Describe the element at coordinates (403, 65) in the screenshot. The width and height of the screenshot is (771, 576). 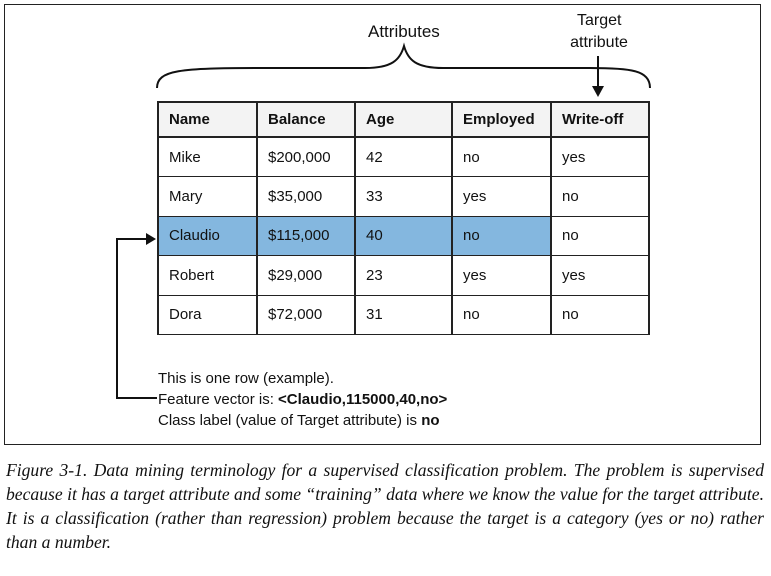
I see `attributes-brace` at that location.